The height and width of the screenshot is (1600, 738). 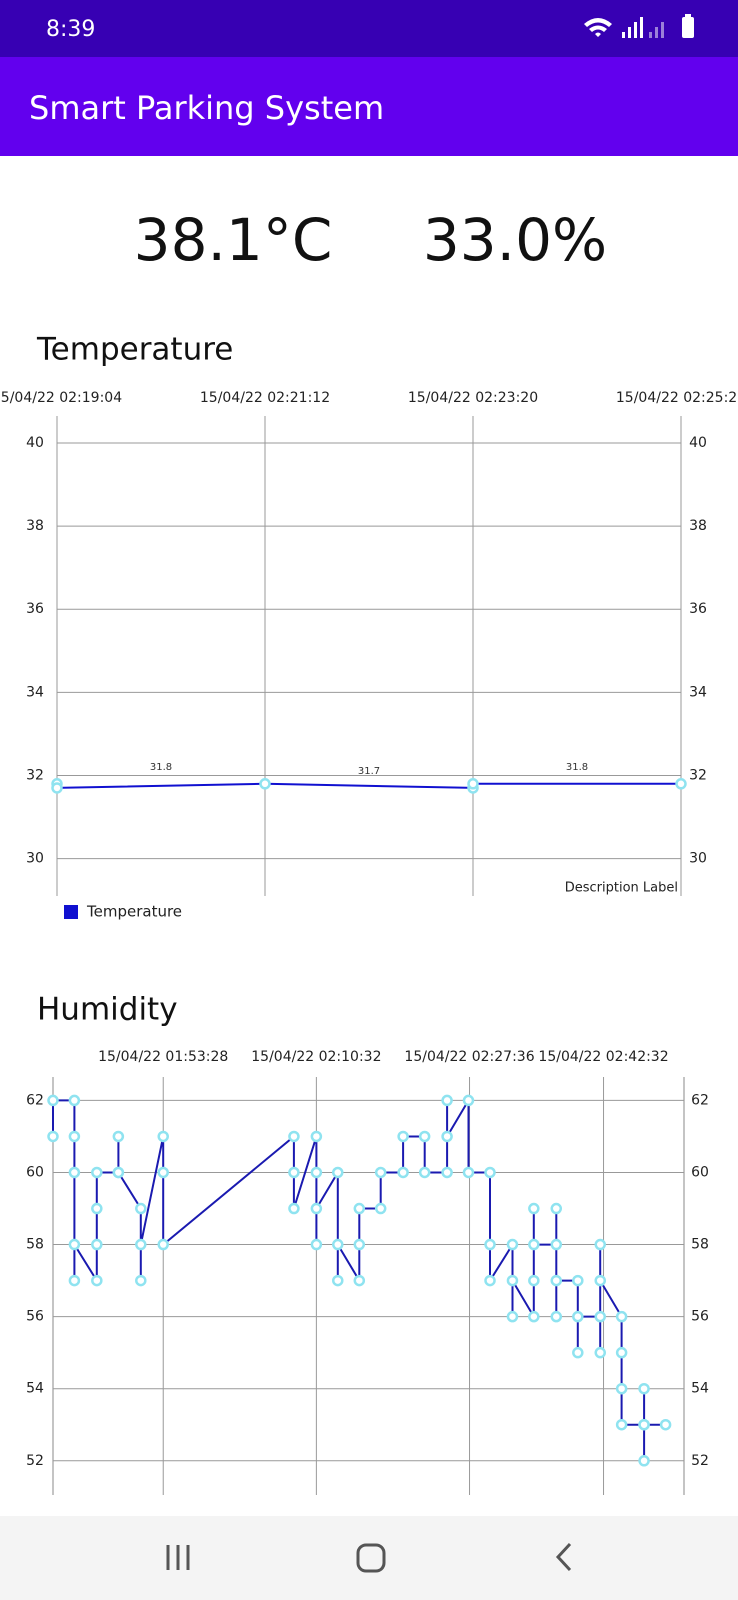 What do you see at coordinates (134, 350) in the screenshot?
I see `chart-title: Temperature` at bounding box center [134, 350].